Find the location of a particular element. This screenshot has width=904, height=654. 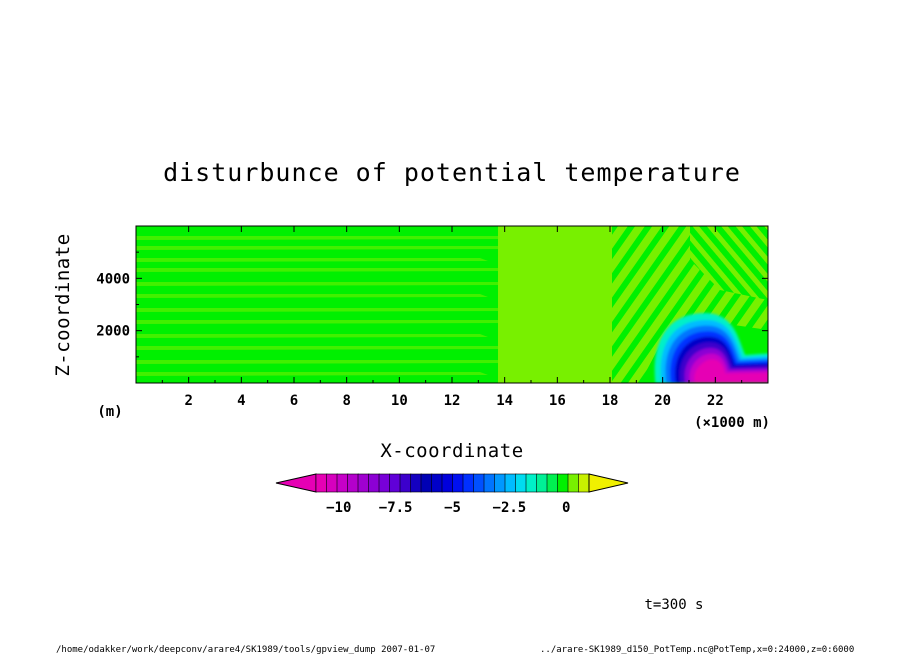

colorbar-over-arrow is located at coordinates (608, 483).